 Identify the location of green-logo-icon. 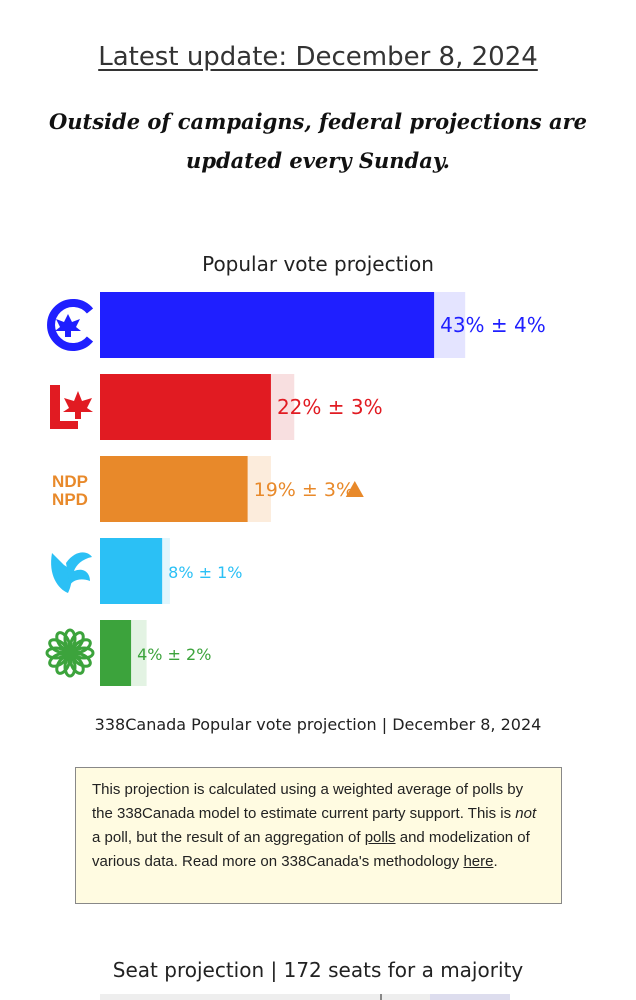
(70, 653).